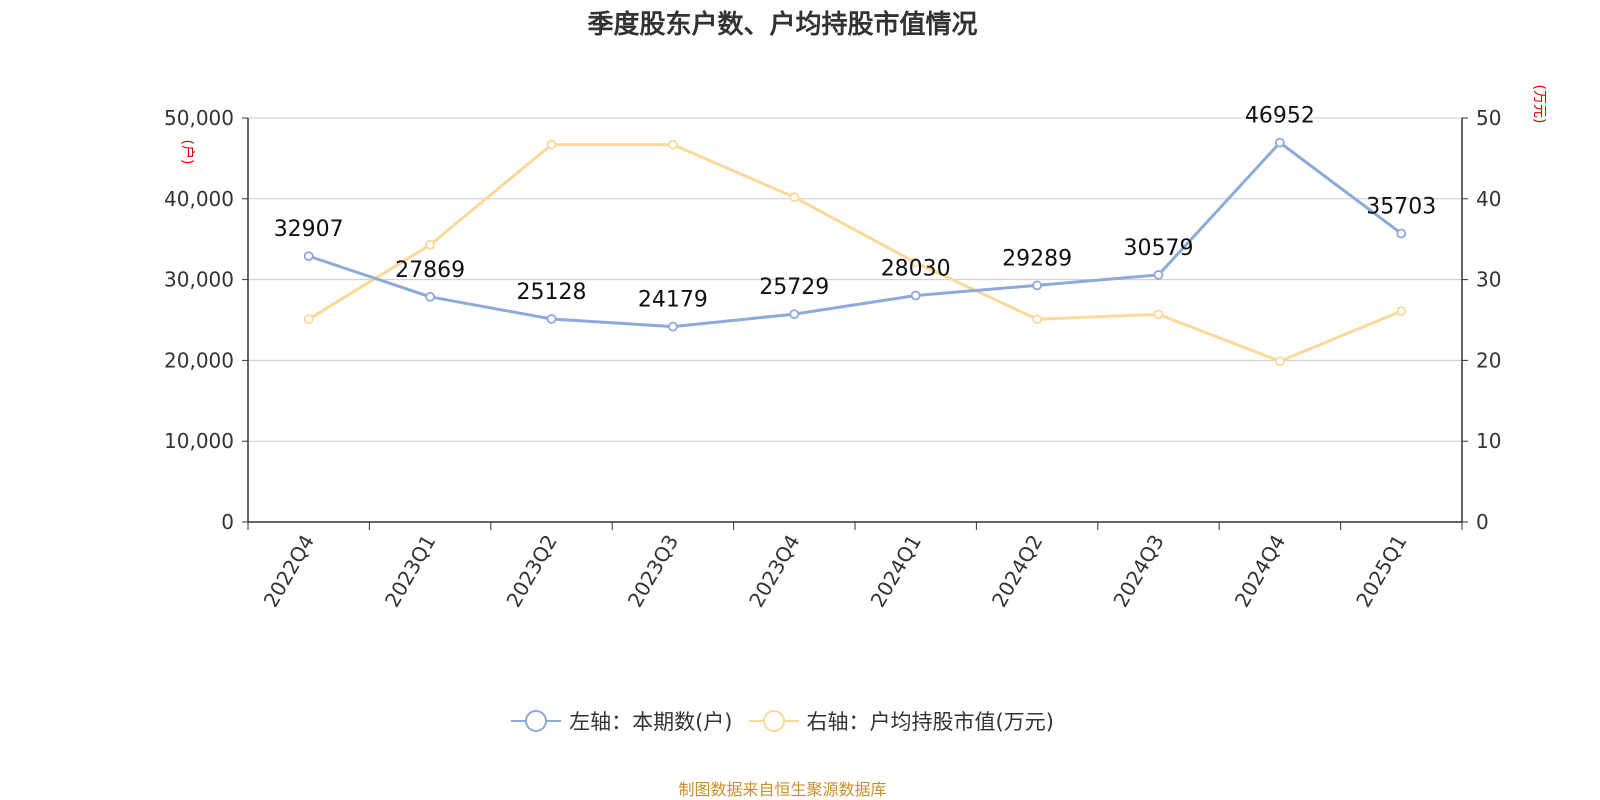 The width and height of the screenshot is (1600, 800). Describe the element at coordinates (896, 571) in the screenshot. I see `x-axis-tick-label: 2024Q1` at that location.